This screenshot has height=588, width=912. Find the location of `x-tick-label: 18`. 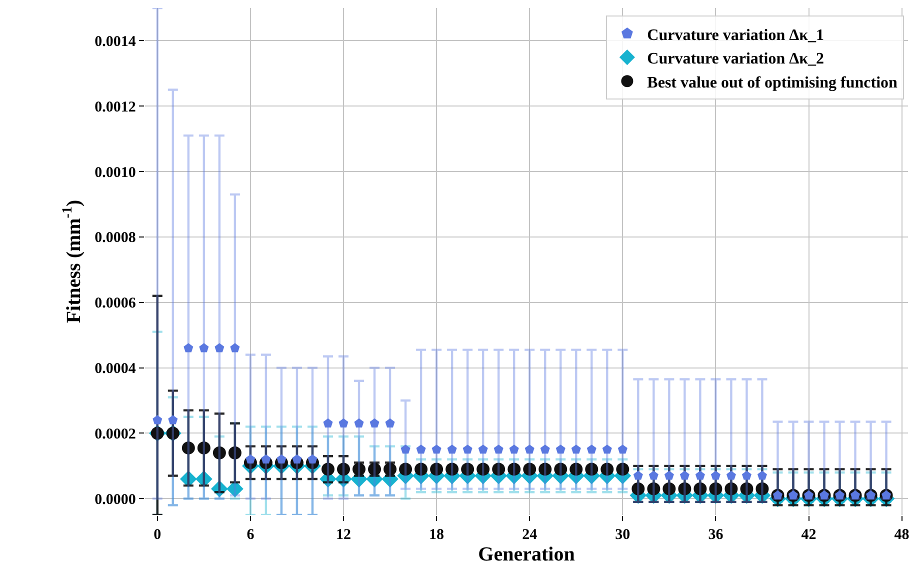

x-tick-label: 18 is located at coordinates (436, 535).